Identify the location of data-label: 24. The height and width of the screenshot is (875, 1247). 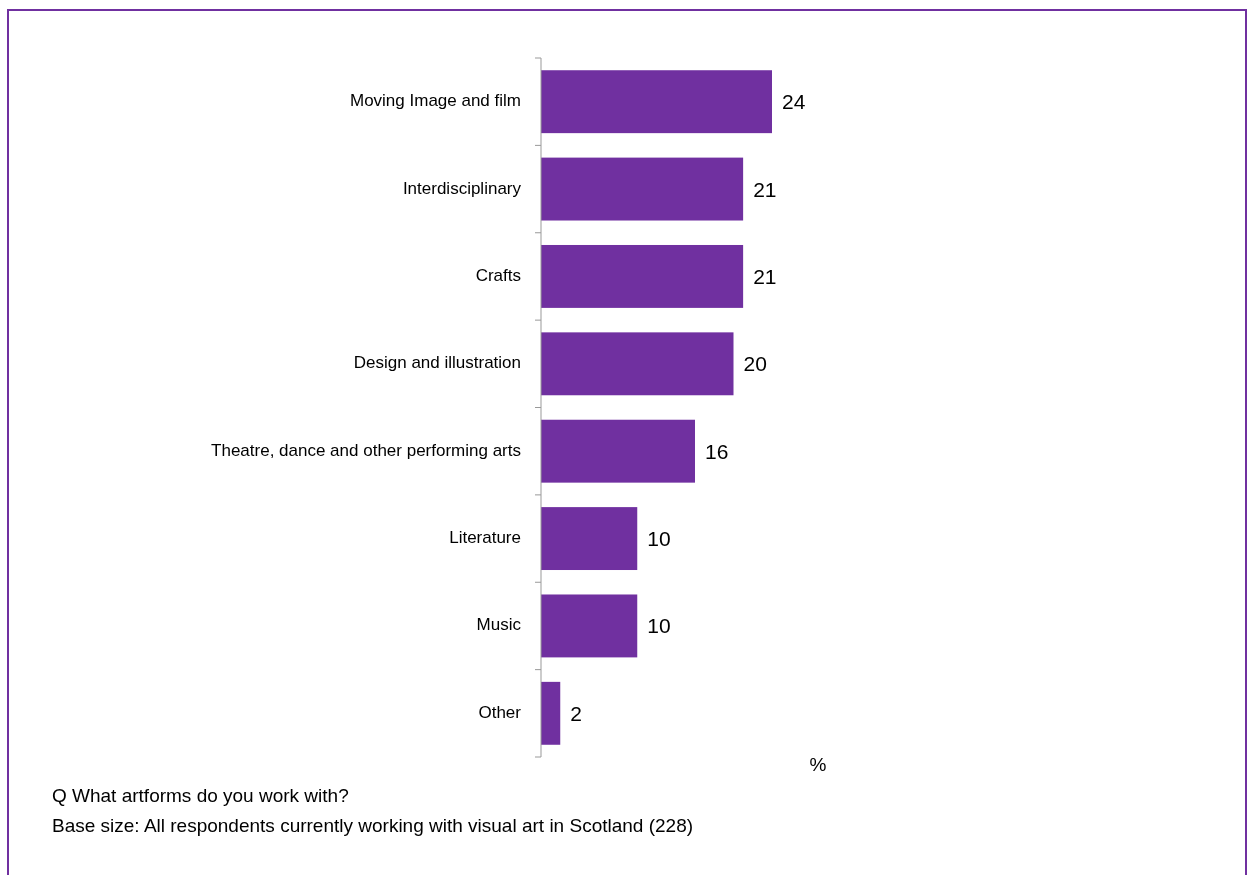
(794, 102).